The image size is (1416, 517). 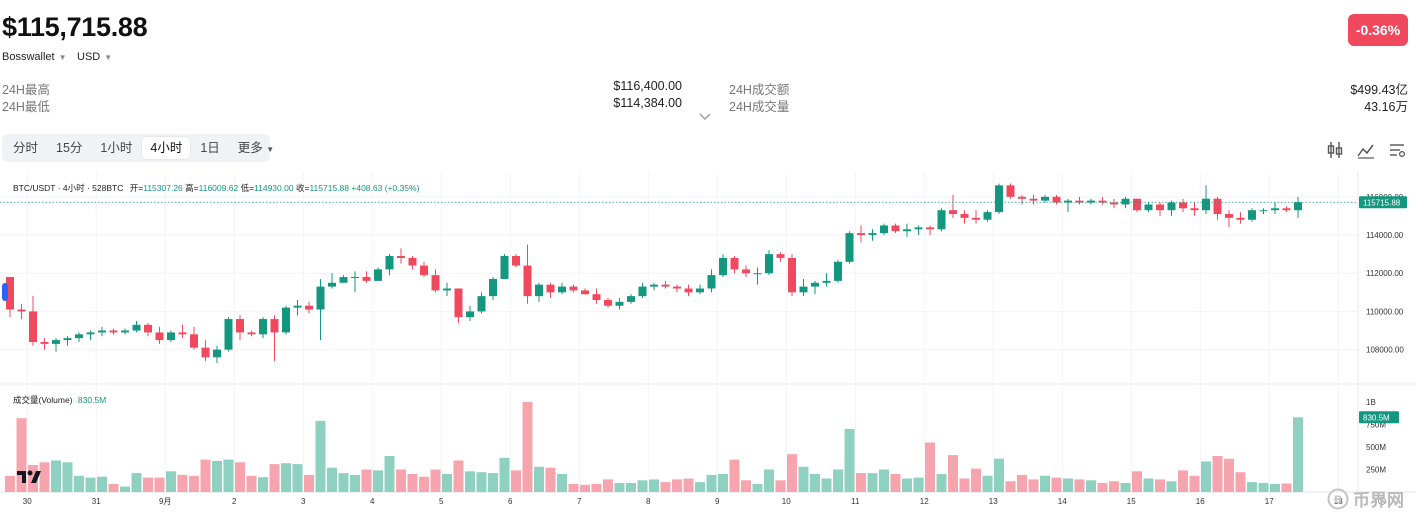 I want to click on indicator-icon, so click(x=1366, y=150).